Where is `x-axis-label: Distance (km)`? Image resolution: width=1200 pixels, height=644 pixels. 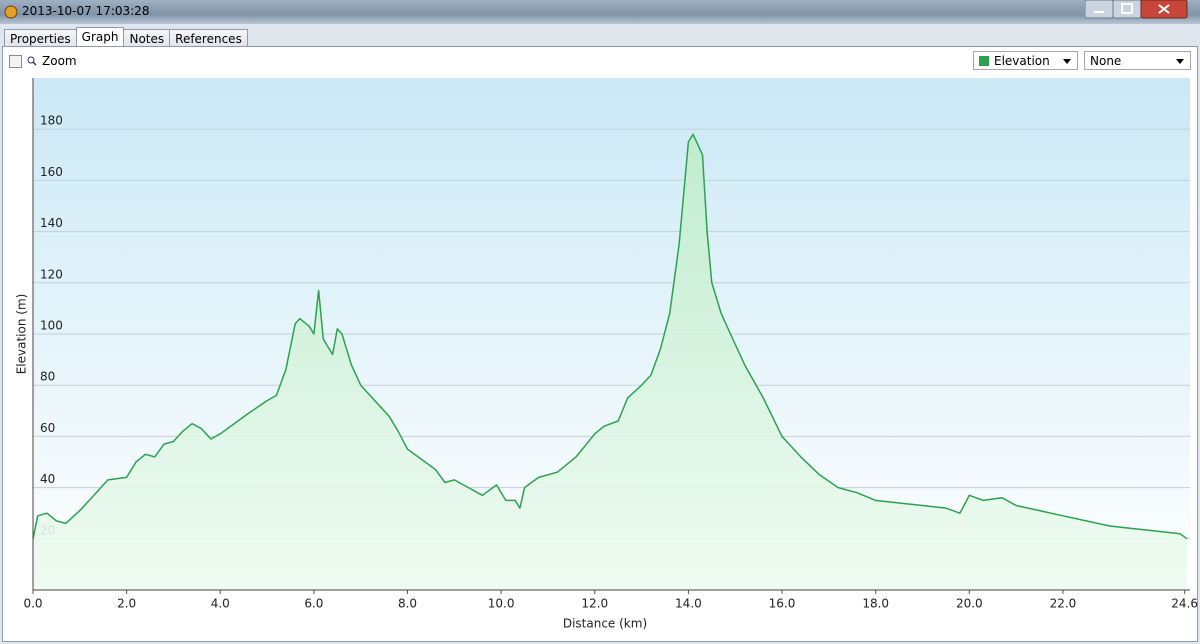 x-axis-label: Distance (km) is located at coordinates (605, 624).